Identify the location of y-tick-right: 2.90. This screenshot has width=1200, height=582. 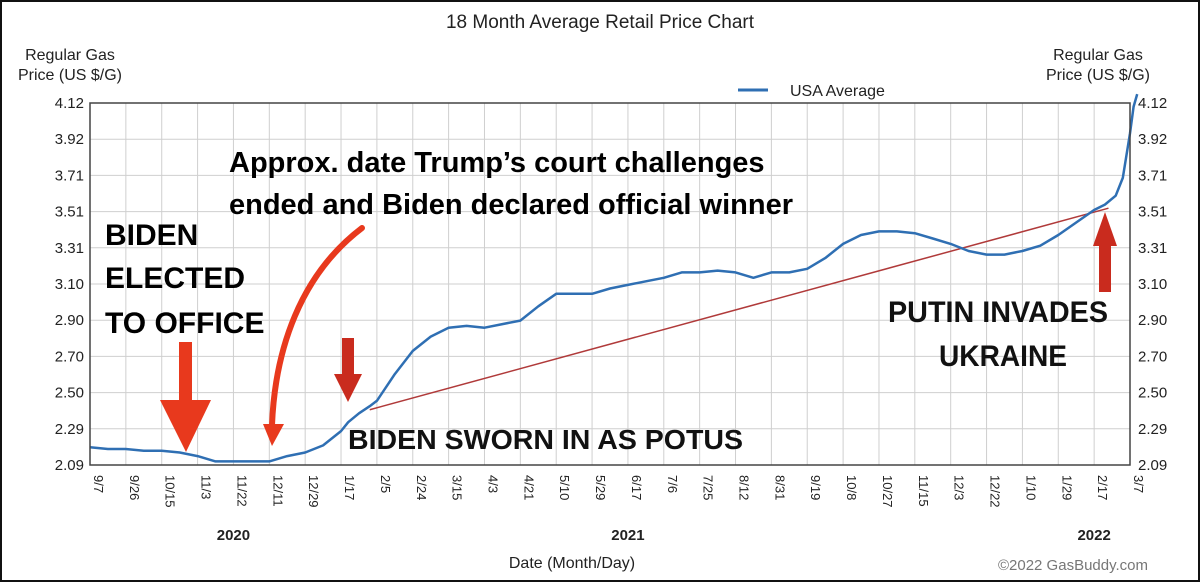
(1152, 320).